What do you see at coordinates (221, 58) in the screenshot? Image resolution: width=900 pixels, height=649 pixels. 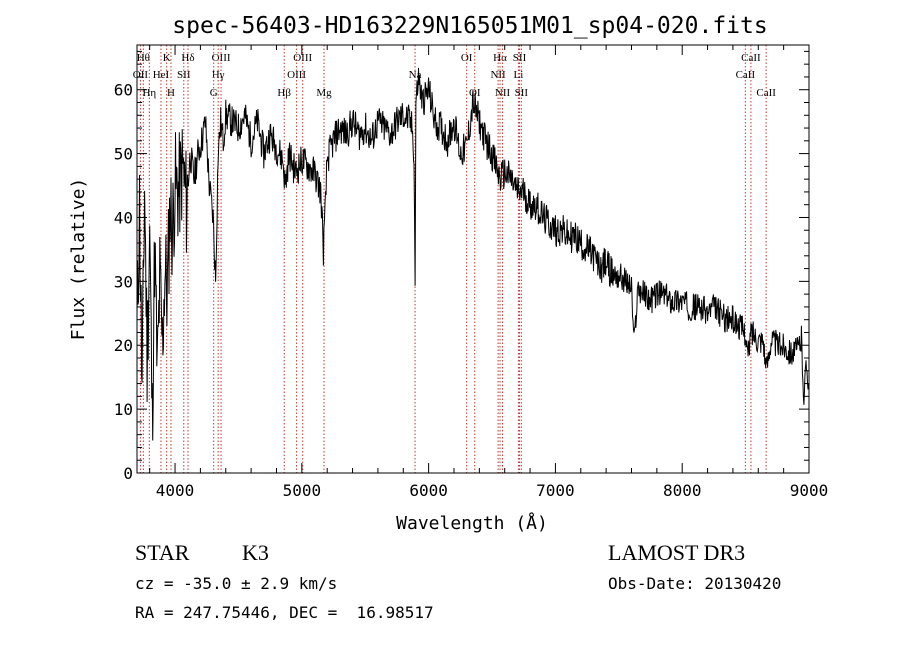 I see `spectral-line-label-8: OIII` at bounding box center [221, 58].